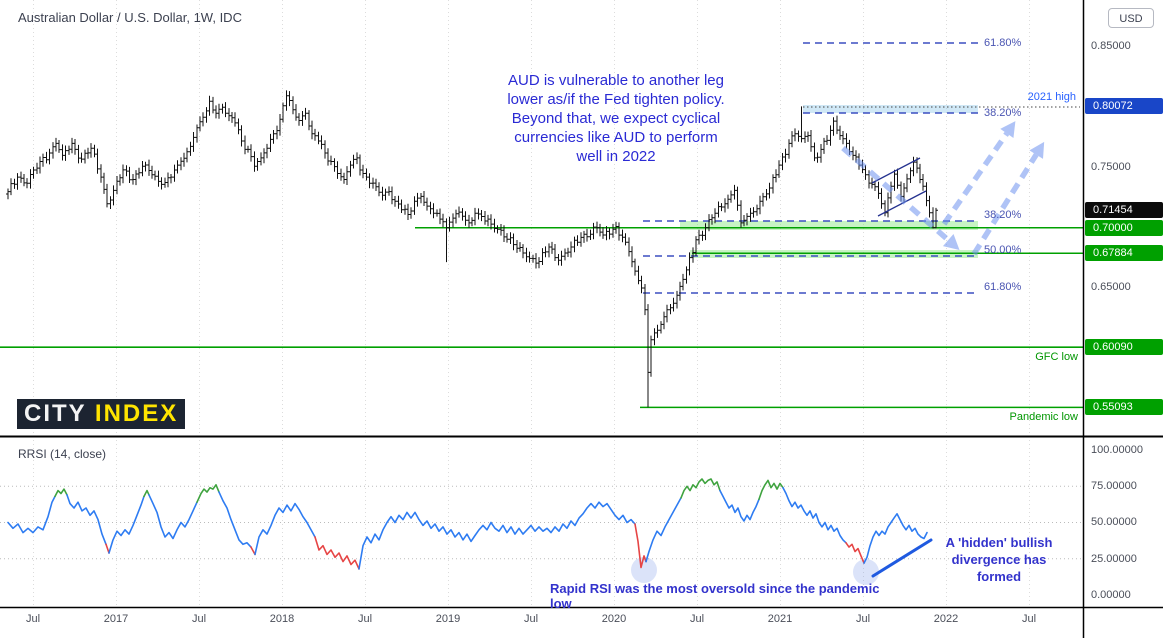 The image size is (1163, 638). I want to click on rsi-tick: 0.00000, so click(1111, 595).